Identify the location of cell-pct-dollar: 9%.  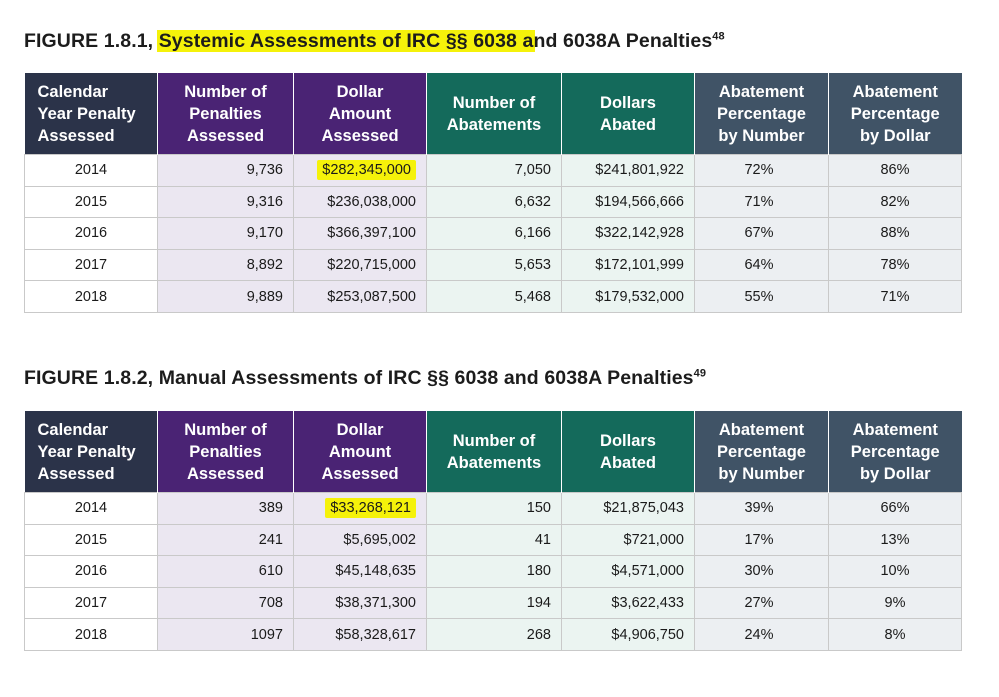
(895, 603).